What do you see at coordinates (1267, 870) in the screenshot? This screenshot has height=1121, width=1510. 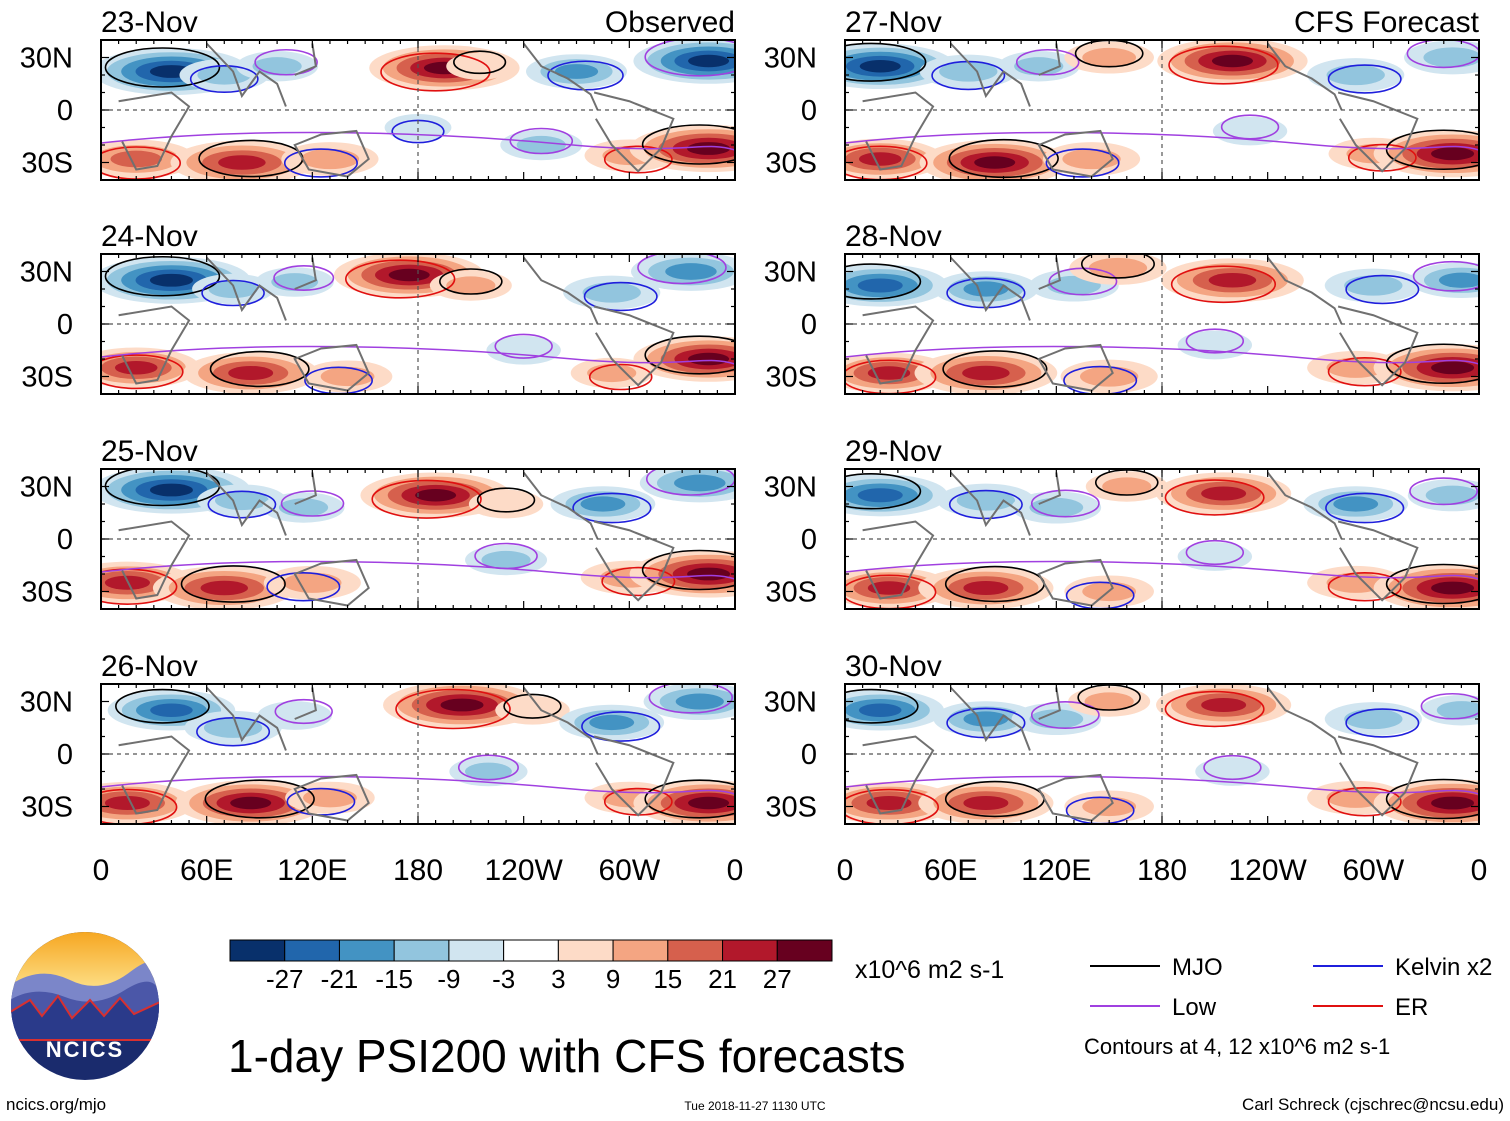 I see `x-tick-label: 120W` at bounding box center [1267, 870].